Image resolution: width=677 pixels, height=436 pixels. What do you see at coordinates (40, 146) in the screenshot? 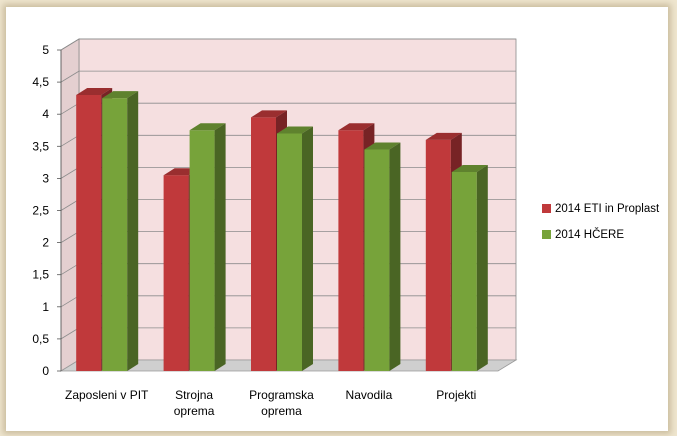
I see `y-tick-label: 3,5` at bounding box center [40, 146].